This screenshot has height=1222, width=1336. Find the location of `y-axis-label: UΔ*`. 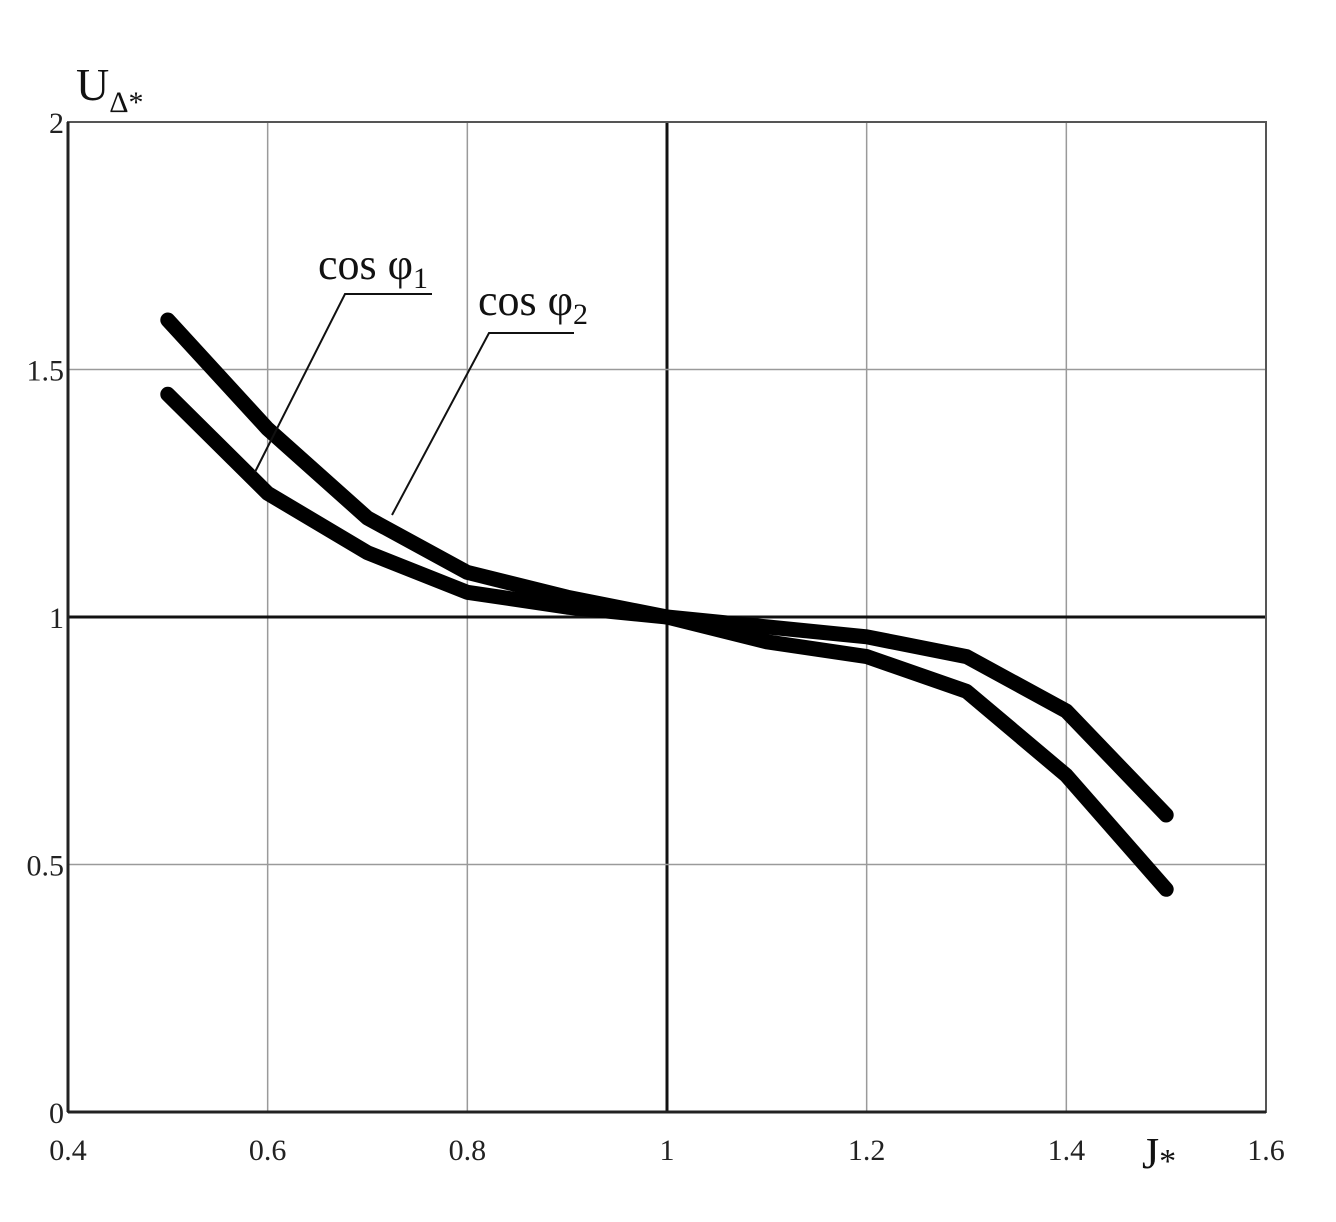

y-axis-label: UΔ* is located at coordinates (110, 89).